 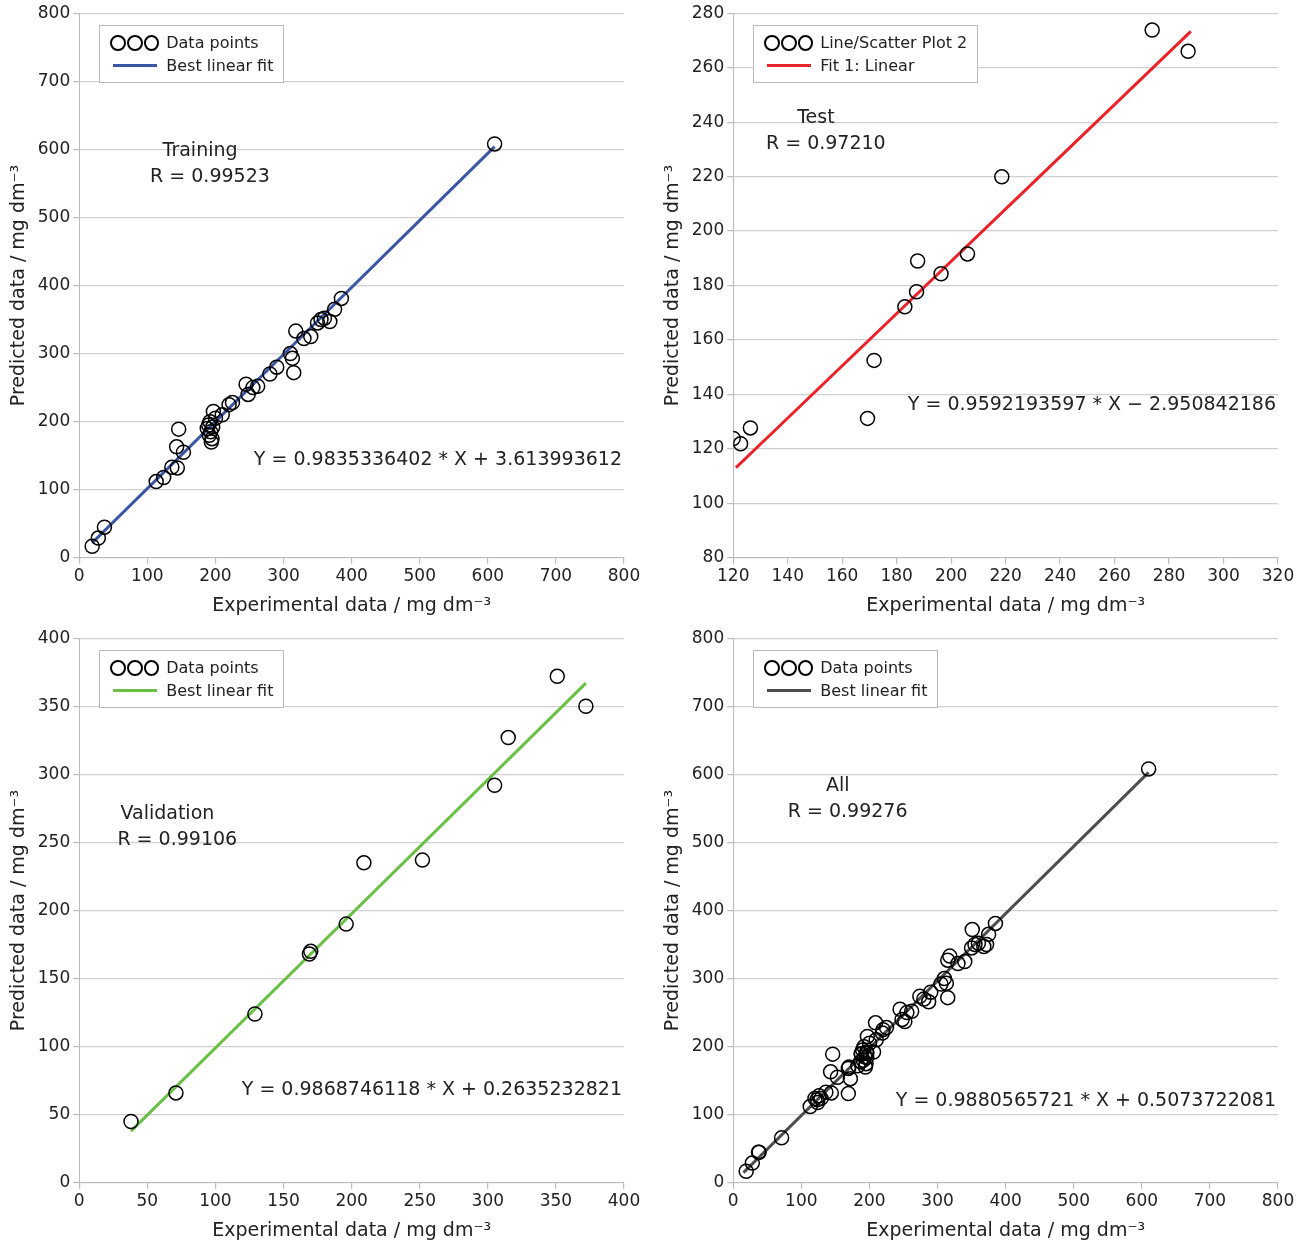 What do you see at coordinates (896, 575) in the screenshot?
I see `x-tick-label: 180` at bounding box center [896, 575].